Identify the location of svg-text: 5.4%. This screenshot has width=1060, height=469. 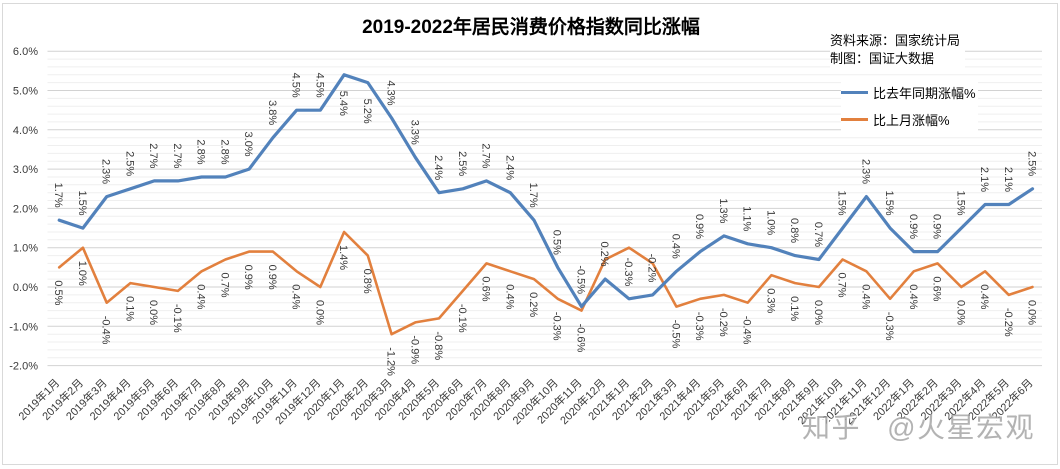
(343, 103).